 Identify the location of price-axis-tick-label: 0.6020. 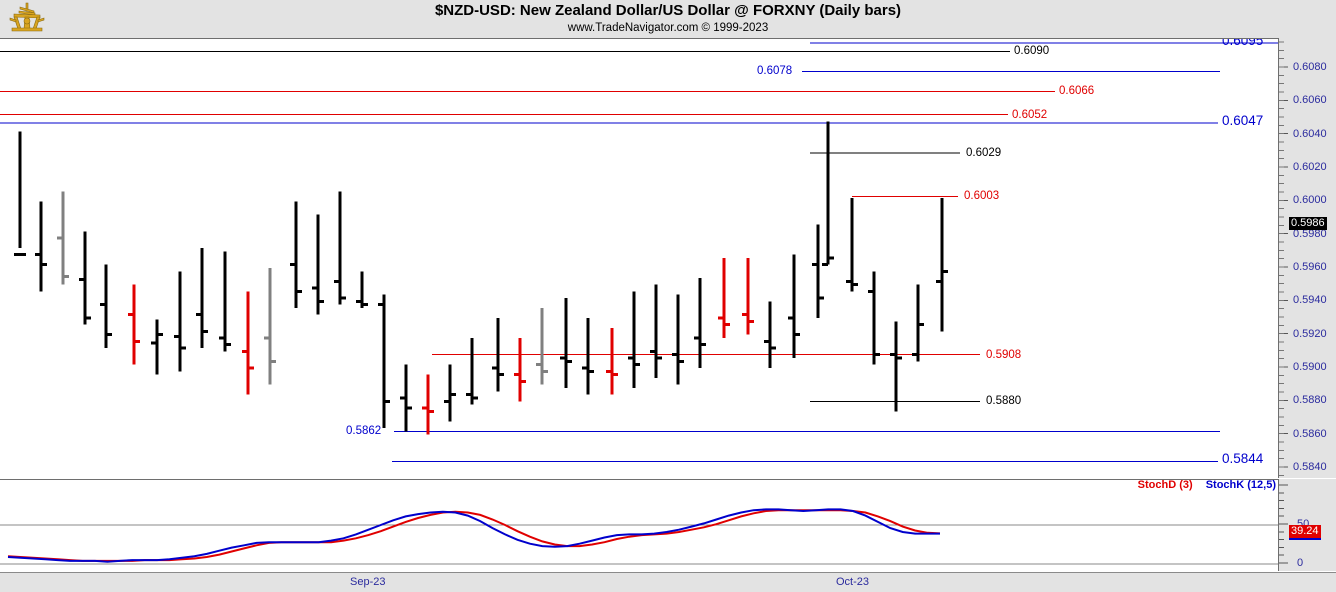
(1310, 167).